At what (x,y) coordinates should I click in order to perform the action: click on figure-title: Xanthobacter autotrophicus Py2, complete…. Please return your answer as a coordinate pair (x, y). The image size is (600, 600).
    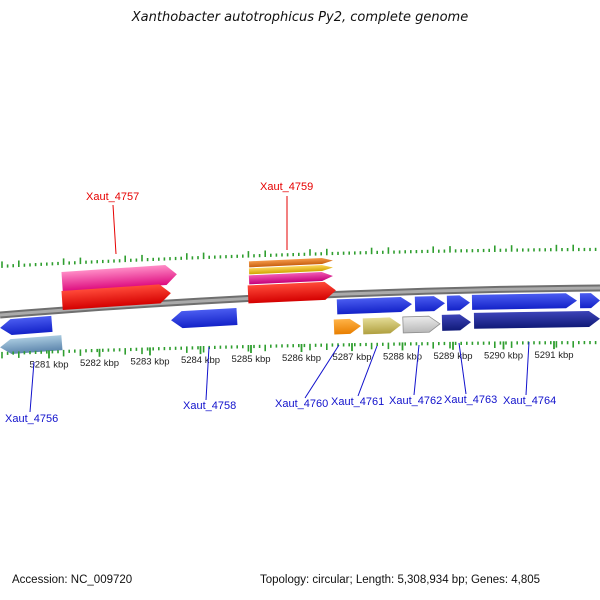
    Looking at the image, I should click on (299, 17).